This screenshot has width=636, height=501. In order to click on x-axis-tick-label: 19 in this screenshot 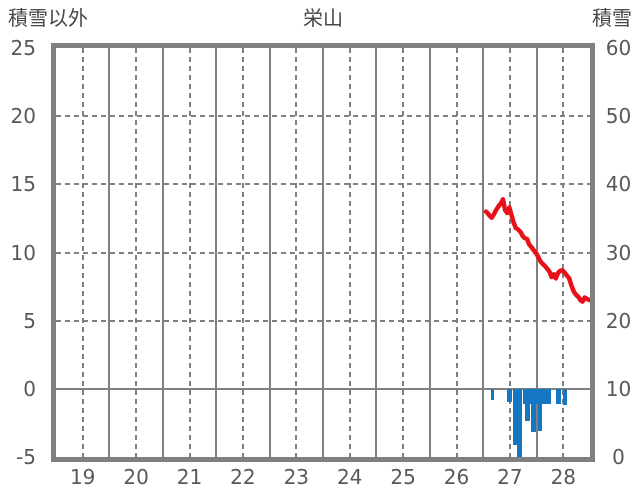, I will do `click(82, 477)`.